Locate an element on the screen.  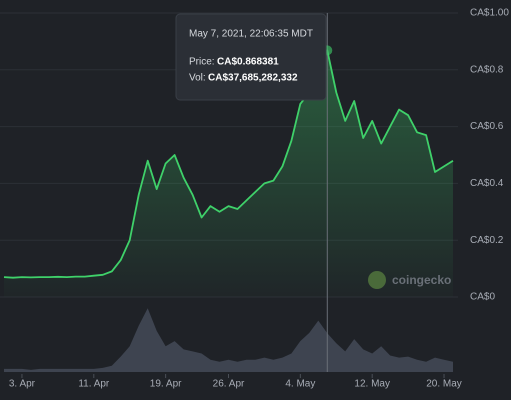
tooltip-box is located at coordinates (251, 57).